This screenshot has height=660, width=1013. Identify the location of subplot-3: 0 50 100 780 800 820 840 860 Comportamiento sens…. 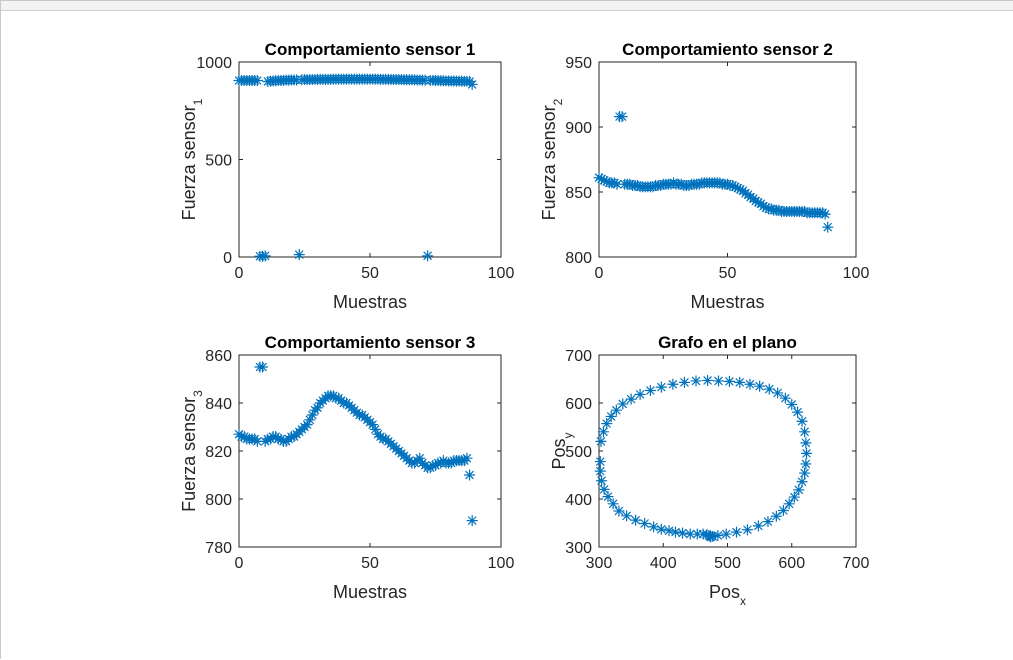
(346, 467).